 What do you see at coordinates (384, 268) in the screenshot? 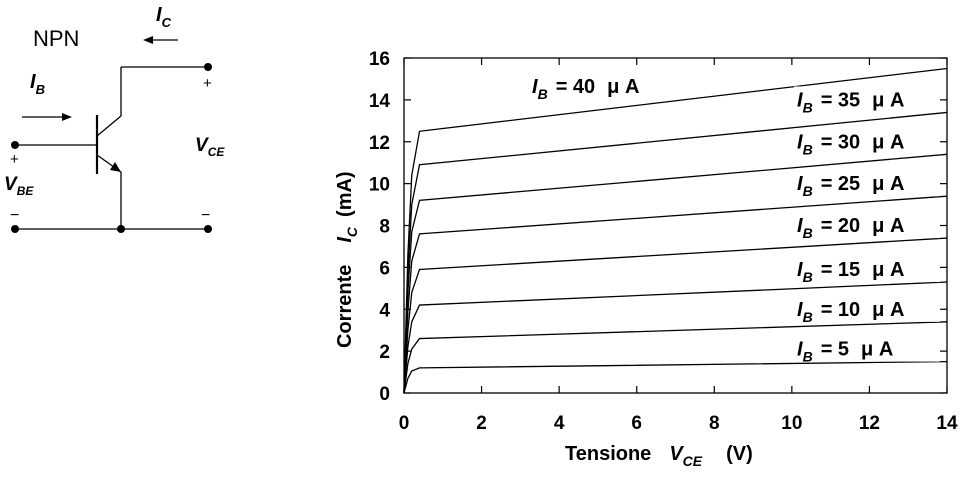
I see `y-tick-label: 6` at bounding box center [384, 268].